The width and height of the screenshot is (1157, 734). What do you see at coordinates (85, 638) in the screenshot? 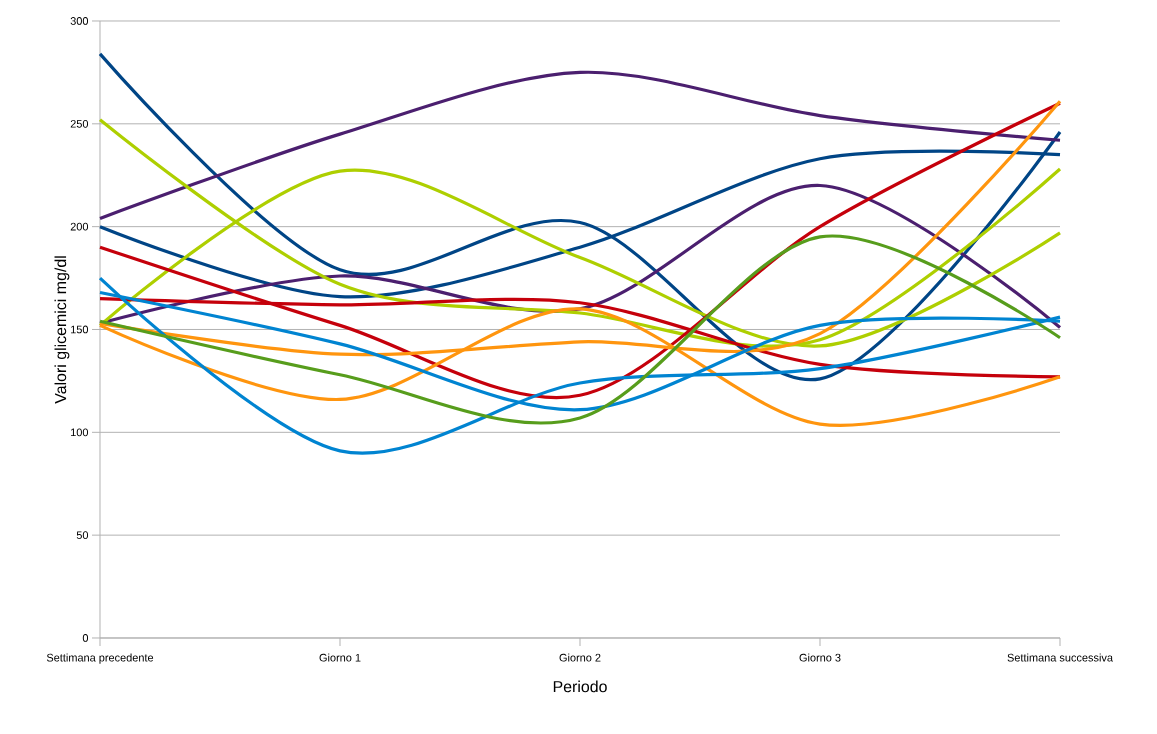
I see `y-tick-label: 0` at bounding box center [85, 638].